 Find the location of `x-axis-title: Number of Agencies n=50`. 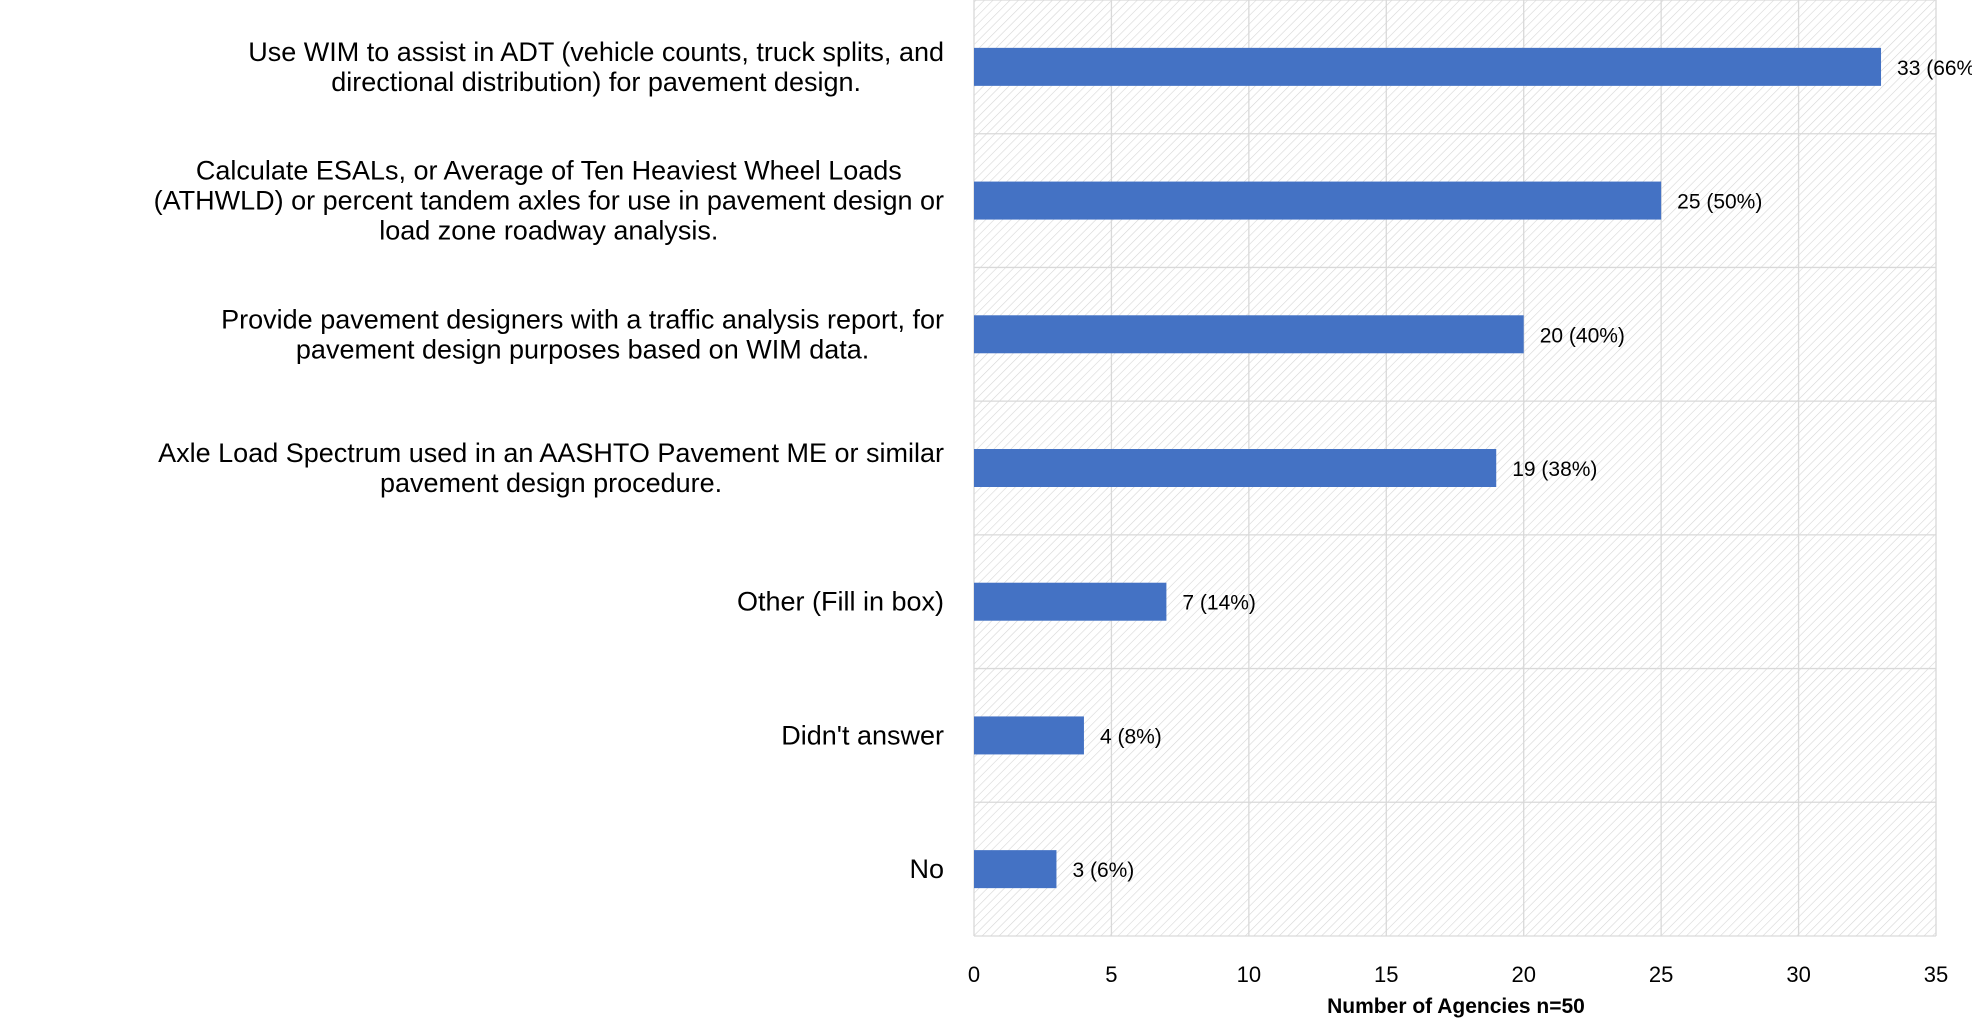

x-axis-title: Number of Agencies n=50 is located at coordinates (1456, 1006).